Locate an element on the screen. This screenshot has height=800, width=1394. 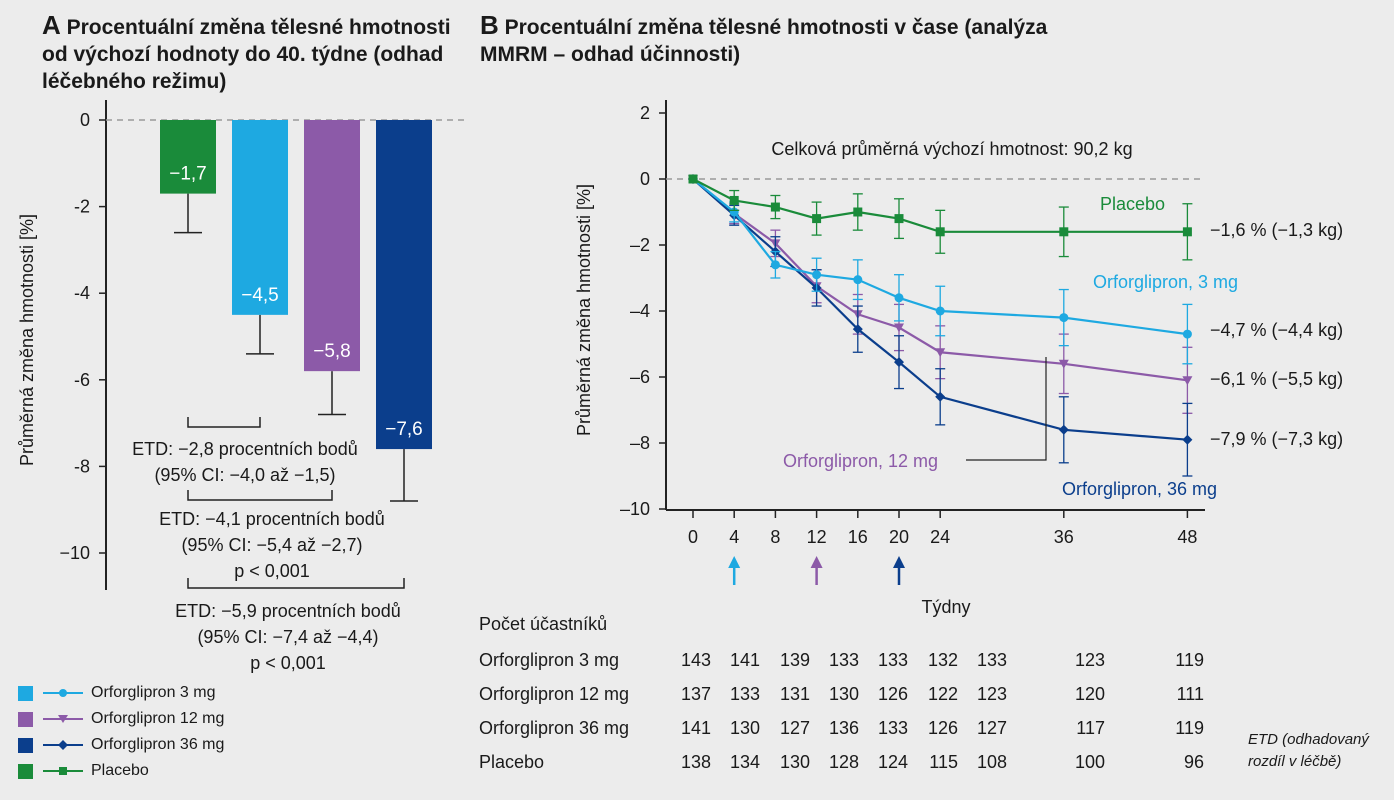
x-tick-label-b: 16 is located at coordinates (858, 537).